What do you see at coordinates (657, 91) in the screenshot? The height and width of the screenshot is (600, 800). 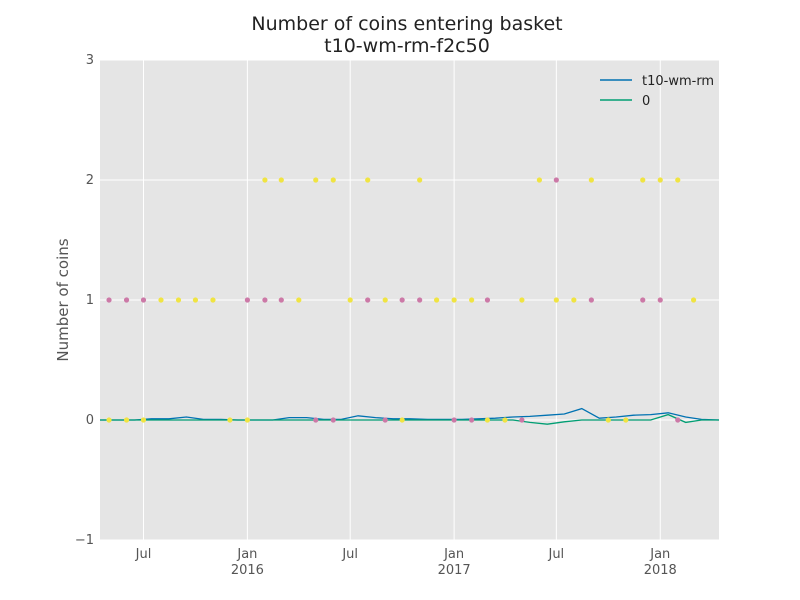 I see `legend: t10-wm-rm 0` at bounding box center [657, 91].